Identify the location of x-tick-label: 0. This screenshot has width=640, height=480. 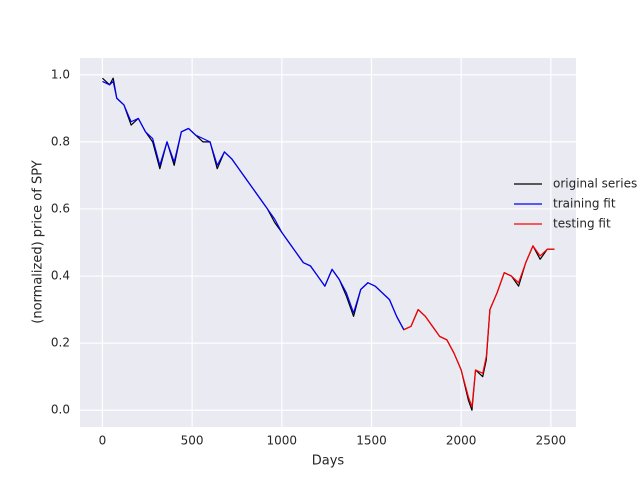
(103, 441).